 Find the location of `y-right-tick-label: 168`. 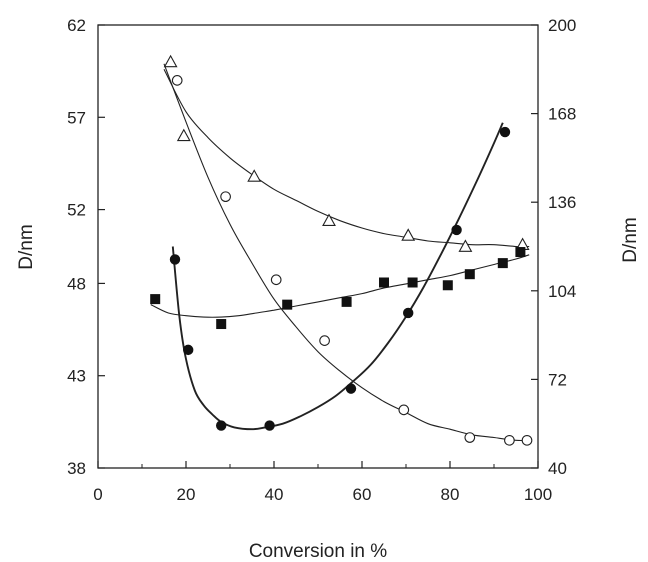

y-right-tick-label: 168 is located at coordinates (562, 114).